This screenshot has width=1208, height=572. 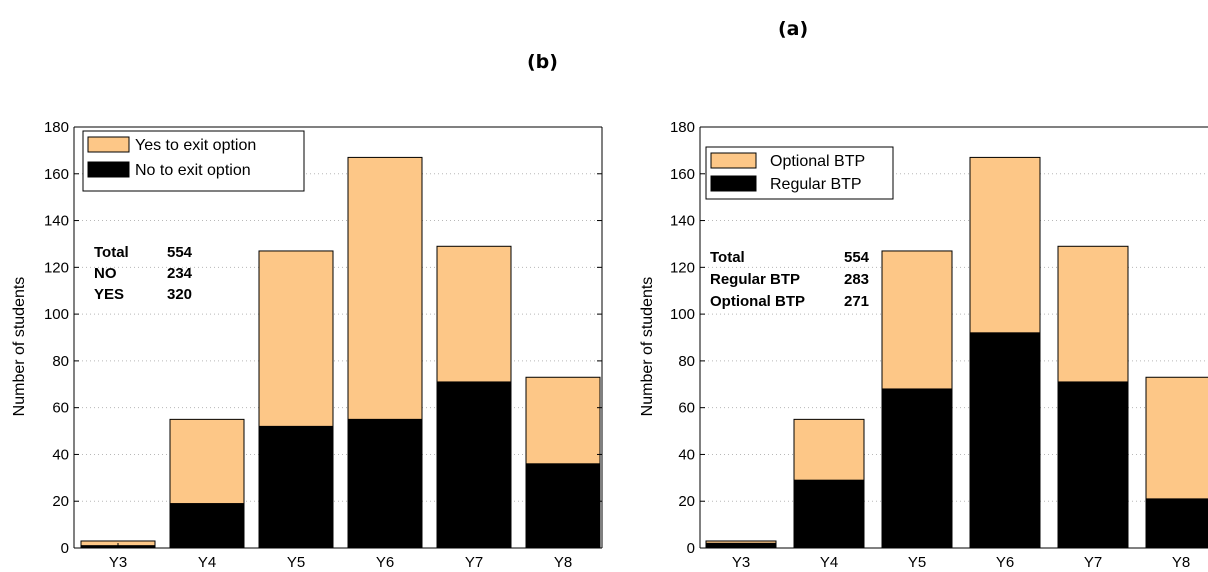 I want to click on summary-value: 283, so click(x=856, y=279).